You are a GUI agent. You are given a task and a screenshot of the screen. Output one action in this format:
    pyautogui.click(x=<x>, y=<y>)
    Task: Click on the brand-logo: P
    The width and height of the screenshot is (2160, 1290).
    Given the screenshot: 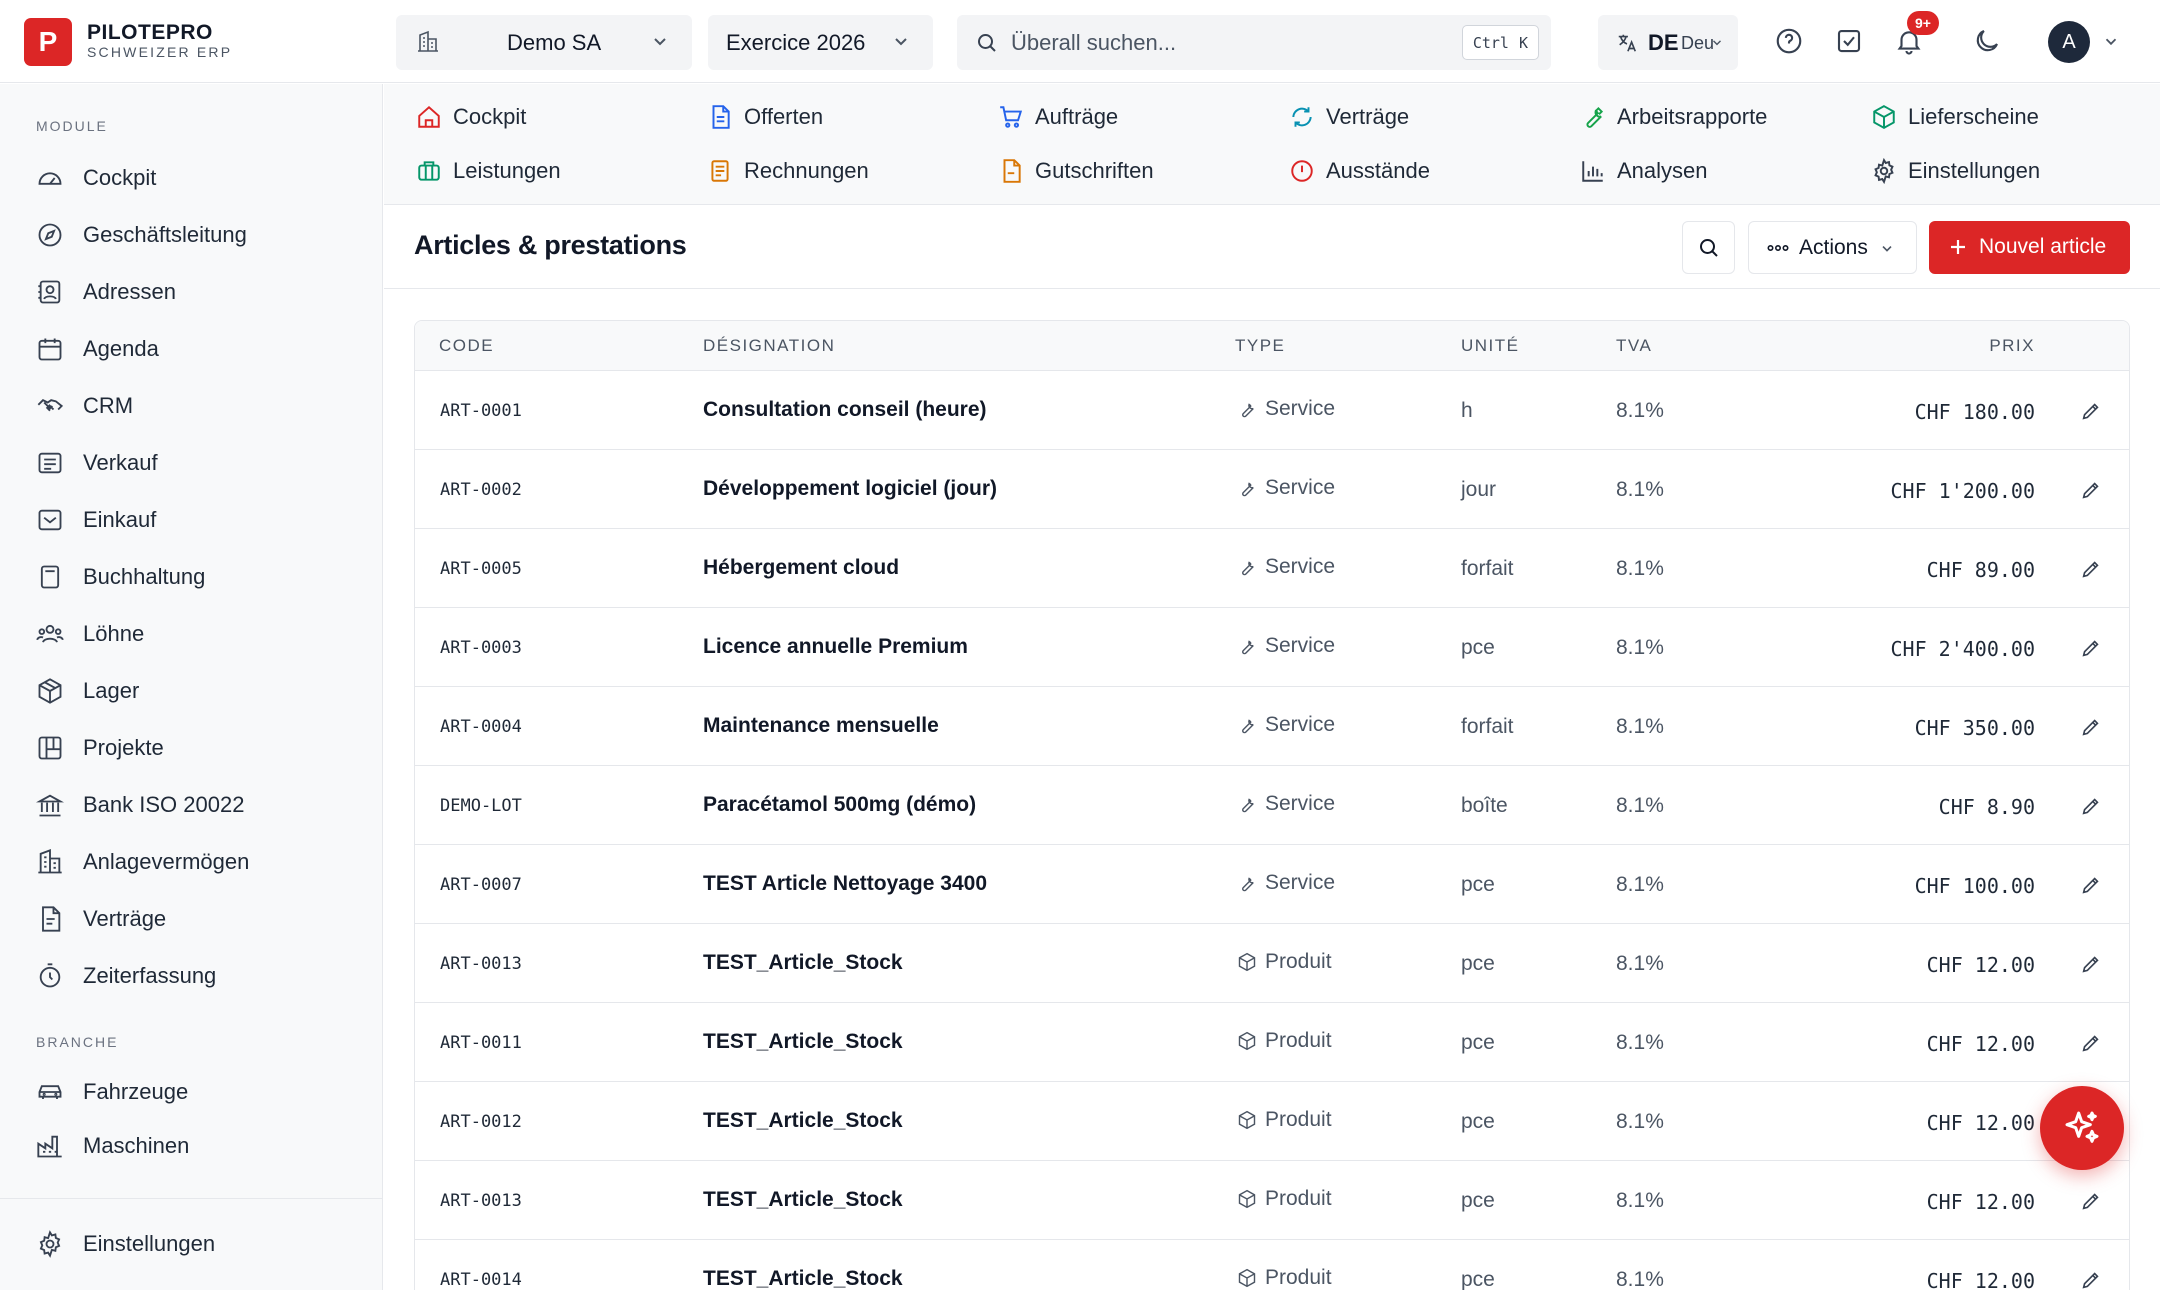 What is the action you would take?
    pyautogui.click(x=48, y=42)
    